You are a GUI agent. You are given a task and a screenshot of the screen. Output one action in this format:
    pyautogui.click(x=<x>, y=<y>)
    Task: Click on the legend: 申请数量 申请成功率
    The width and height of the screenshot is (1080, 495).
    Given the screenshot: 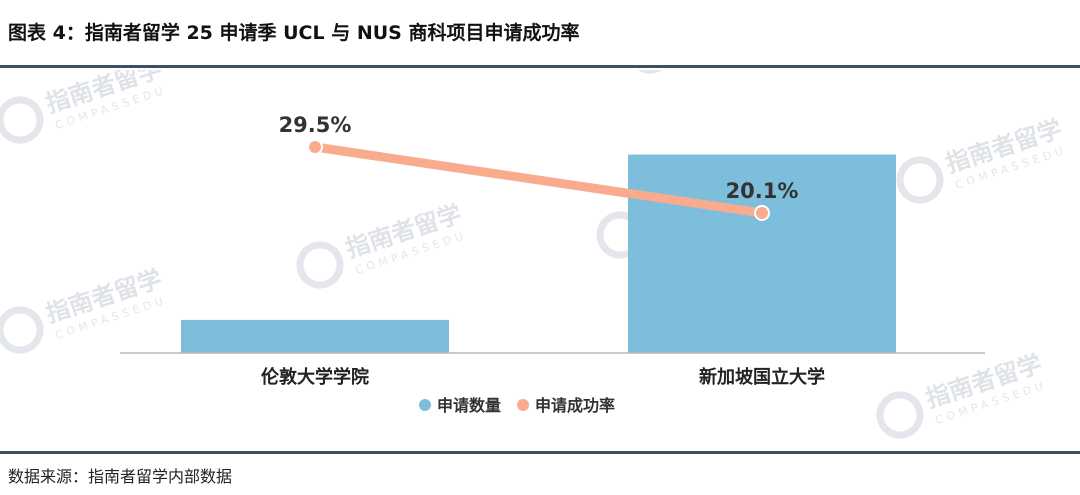 What is the action you would take?
    pyautogui.click(x=517, y=405)
    